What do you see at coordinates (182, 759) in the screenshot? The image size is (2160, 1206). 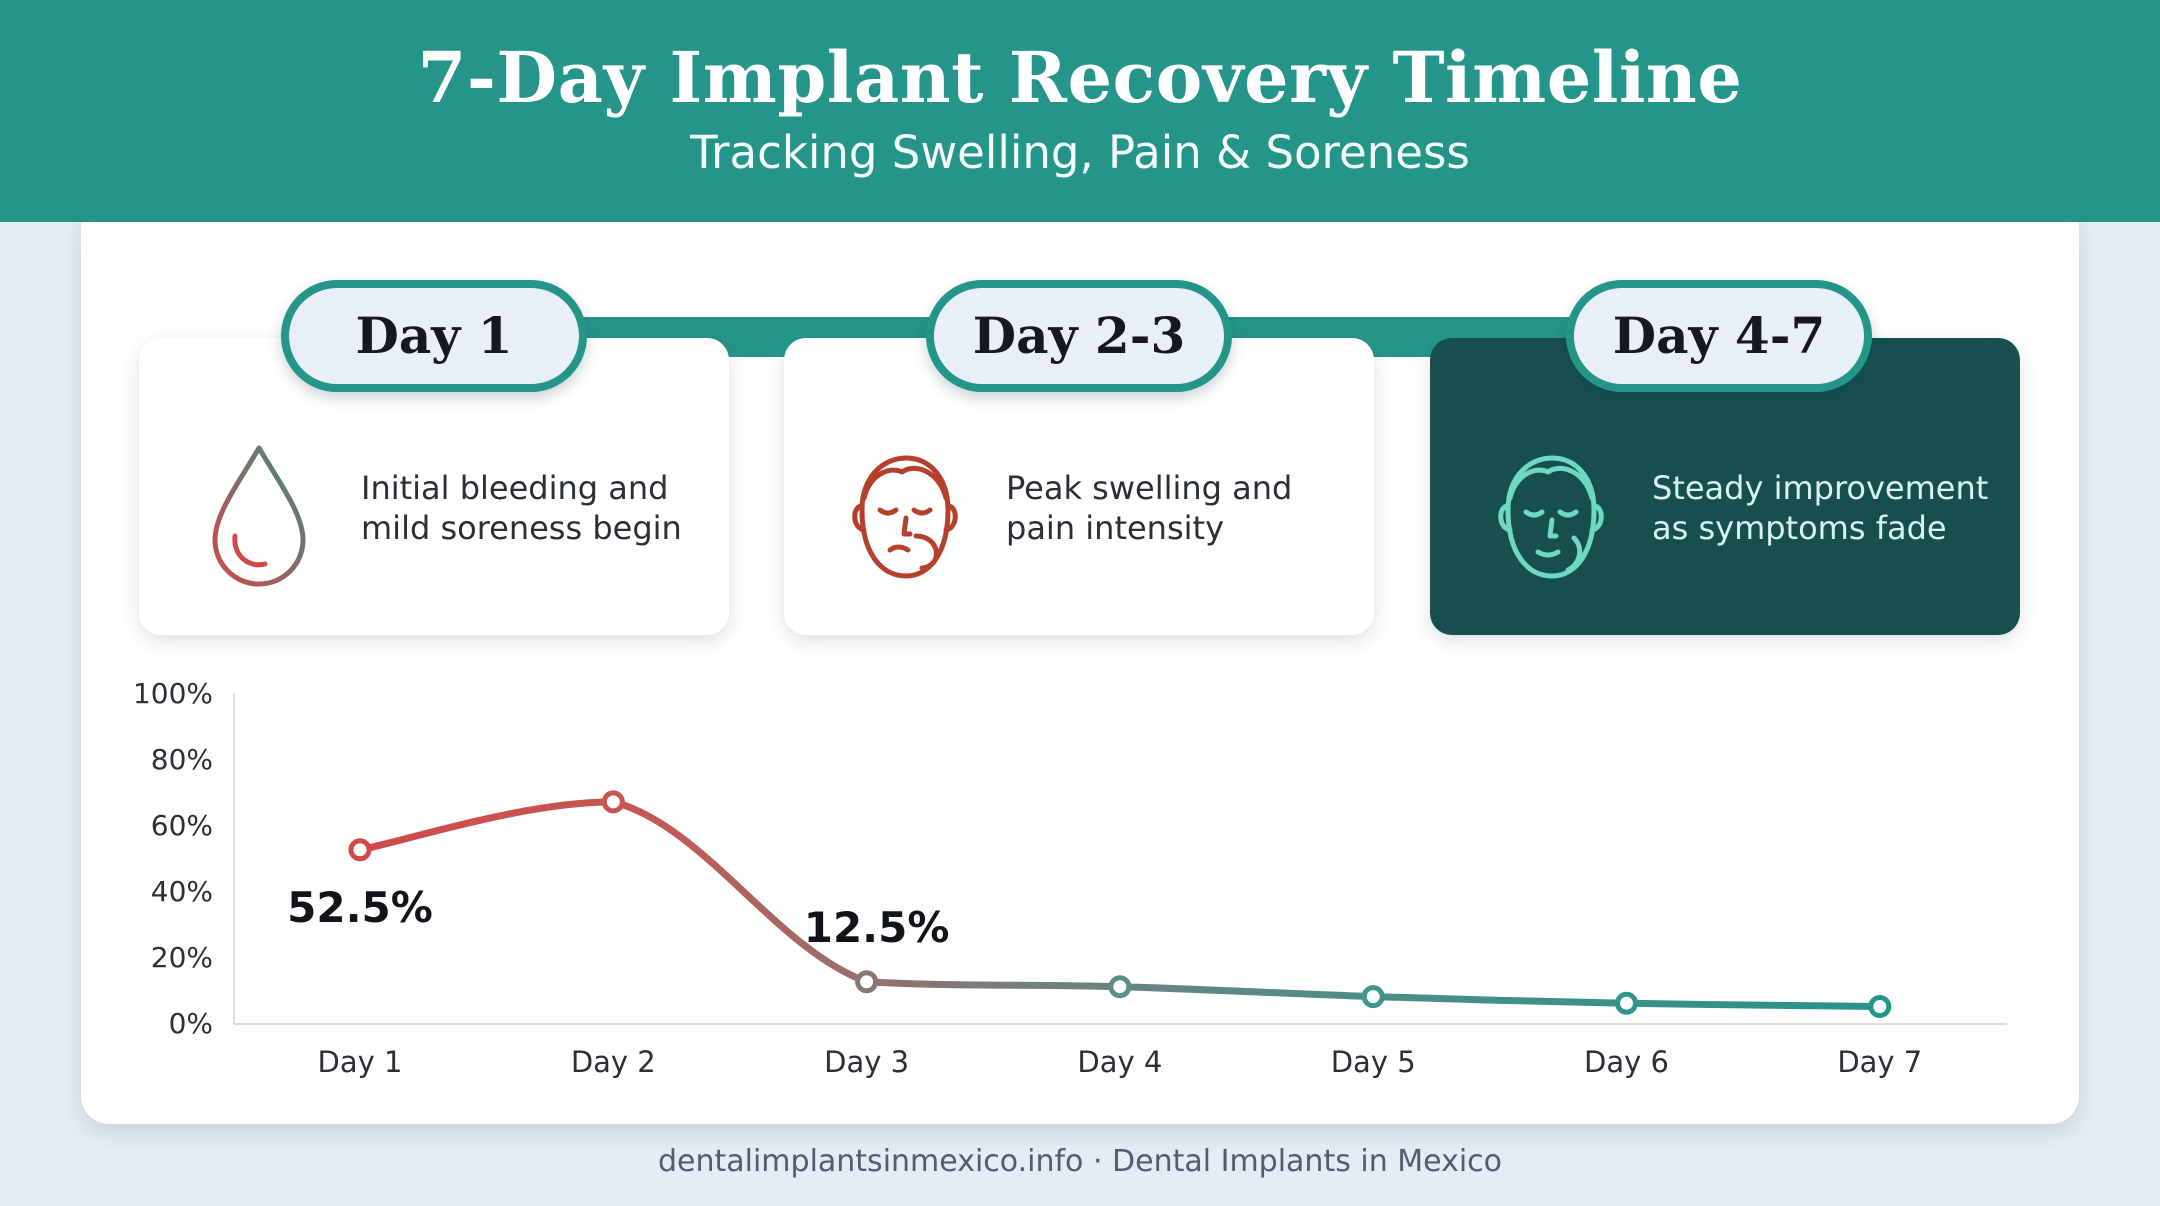 I see `y-tick-label: 80%` at bounding box center [182, 759].